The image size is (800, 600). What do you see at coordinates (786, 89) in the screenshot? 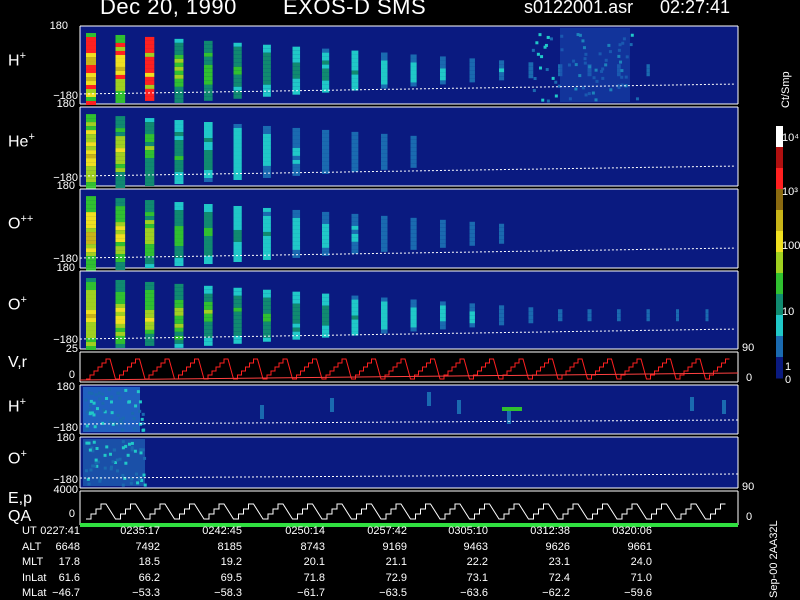
I see `colorbar-unit: Ct/Smp` at bounding box center [786, 89].